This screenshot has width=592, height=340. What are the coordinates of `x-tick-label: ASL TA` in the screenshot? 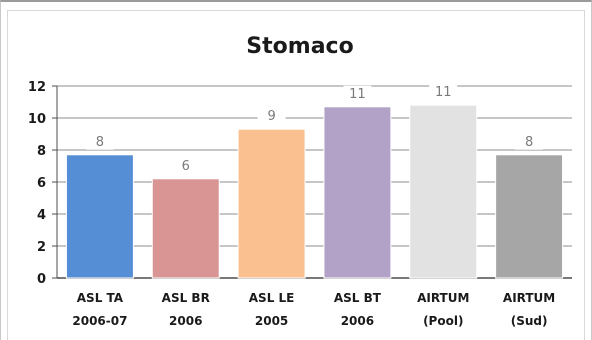 It's located at (100, 298).